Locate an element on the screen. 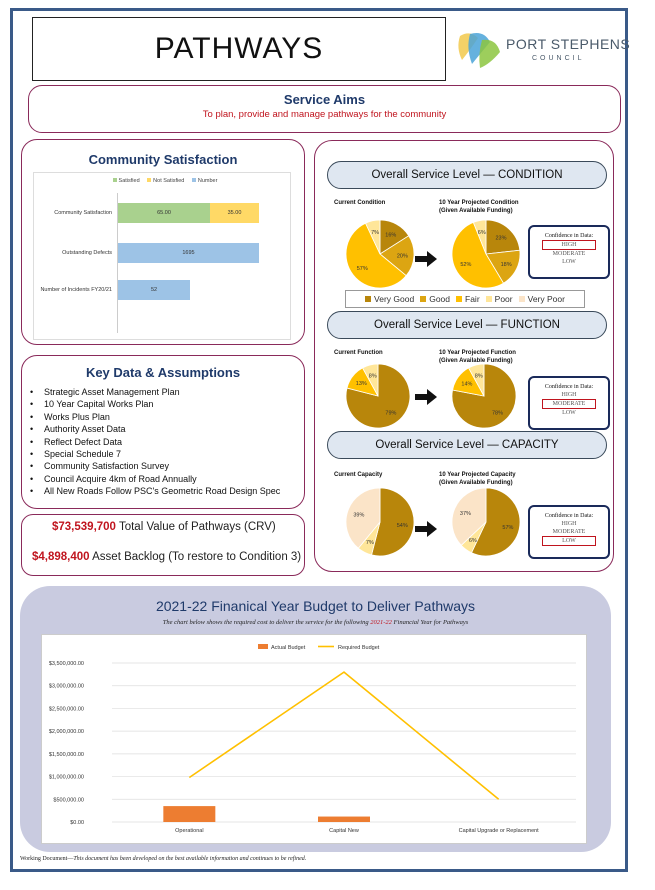  page-title: PATHWAYS is located at coordinates (239, 49).